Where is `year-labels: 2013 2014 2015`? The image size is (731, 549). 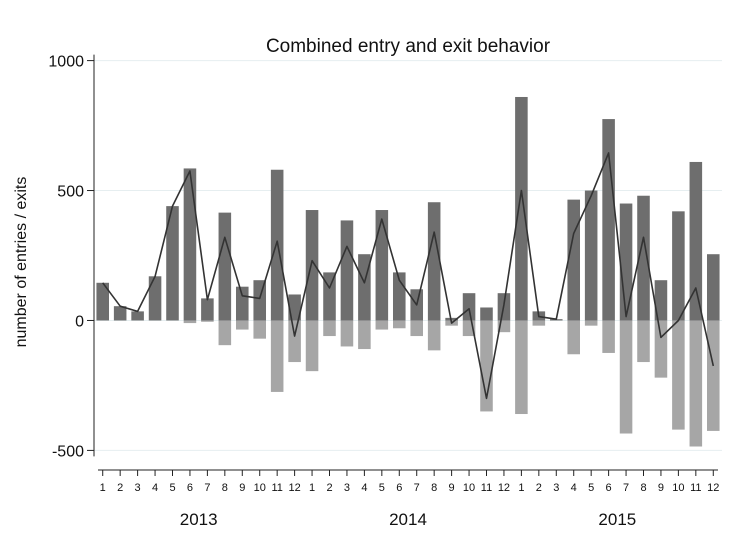 year-labels: 2013 2014 2015 is located at coordinates (408, 519).